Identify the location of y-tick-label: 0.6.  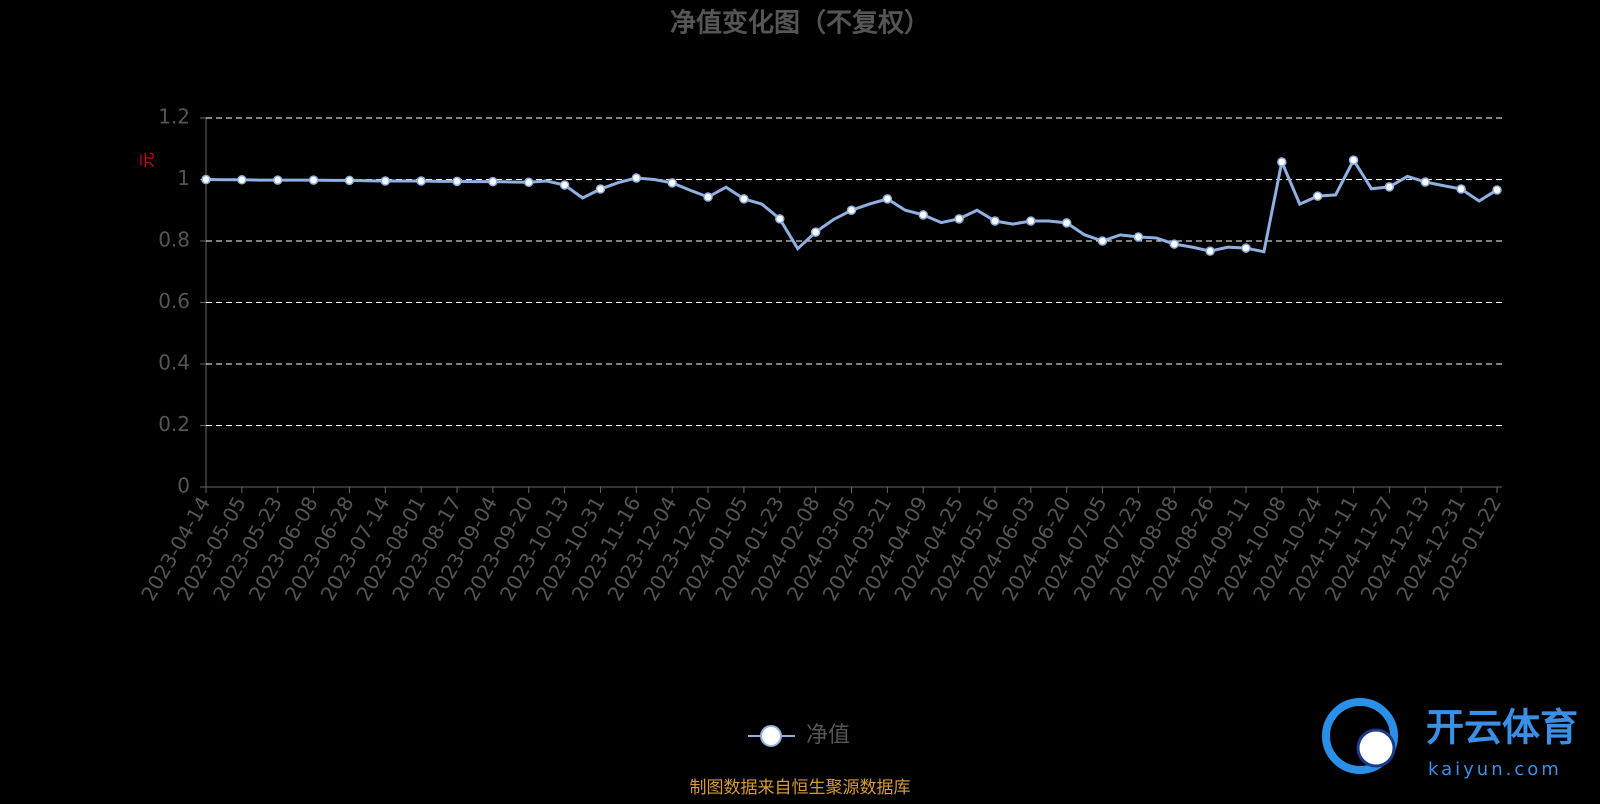
(174, 301).